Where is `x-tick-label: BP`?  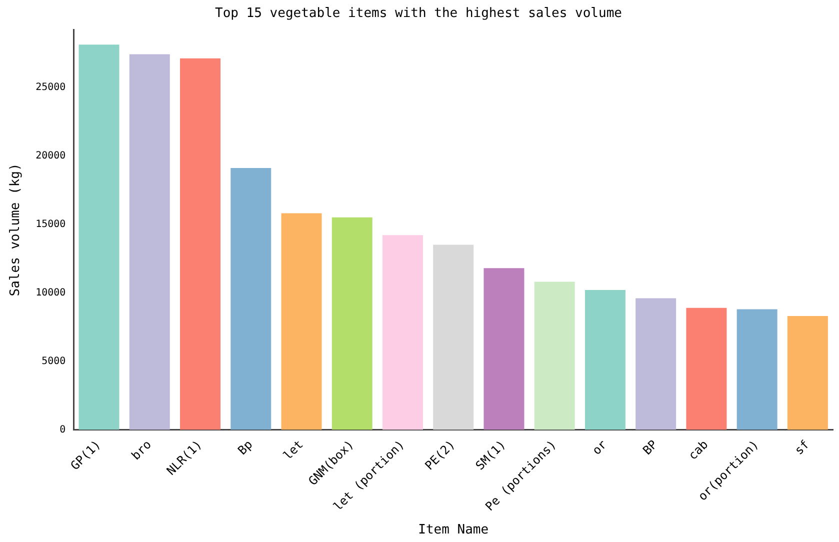
x-tick-label: BP is located at coordinates (650, 447).